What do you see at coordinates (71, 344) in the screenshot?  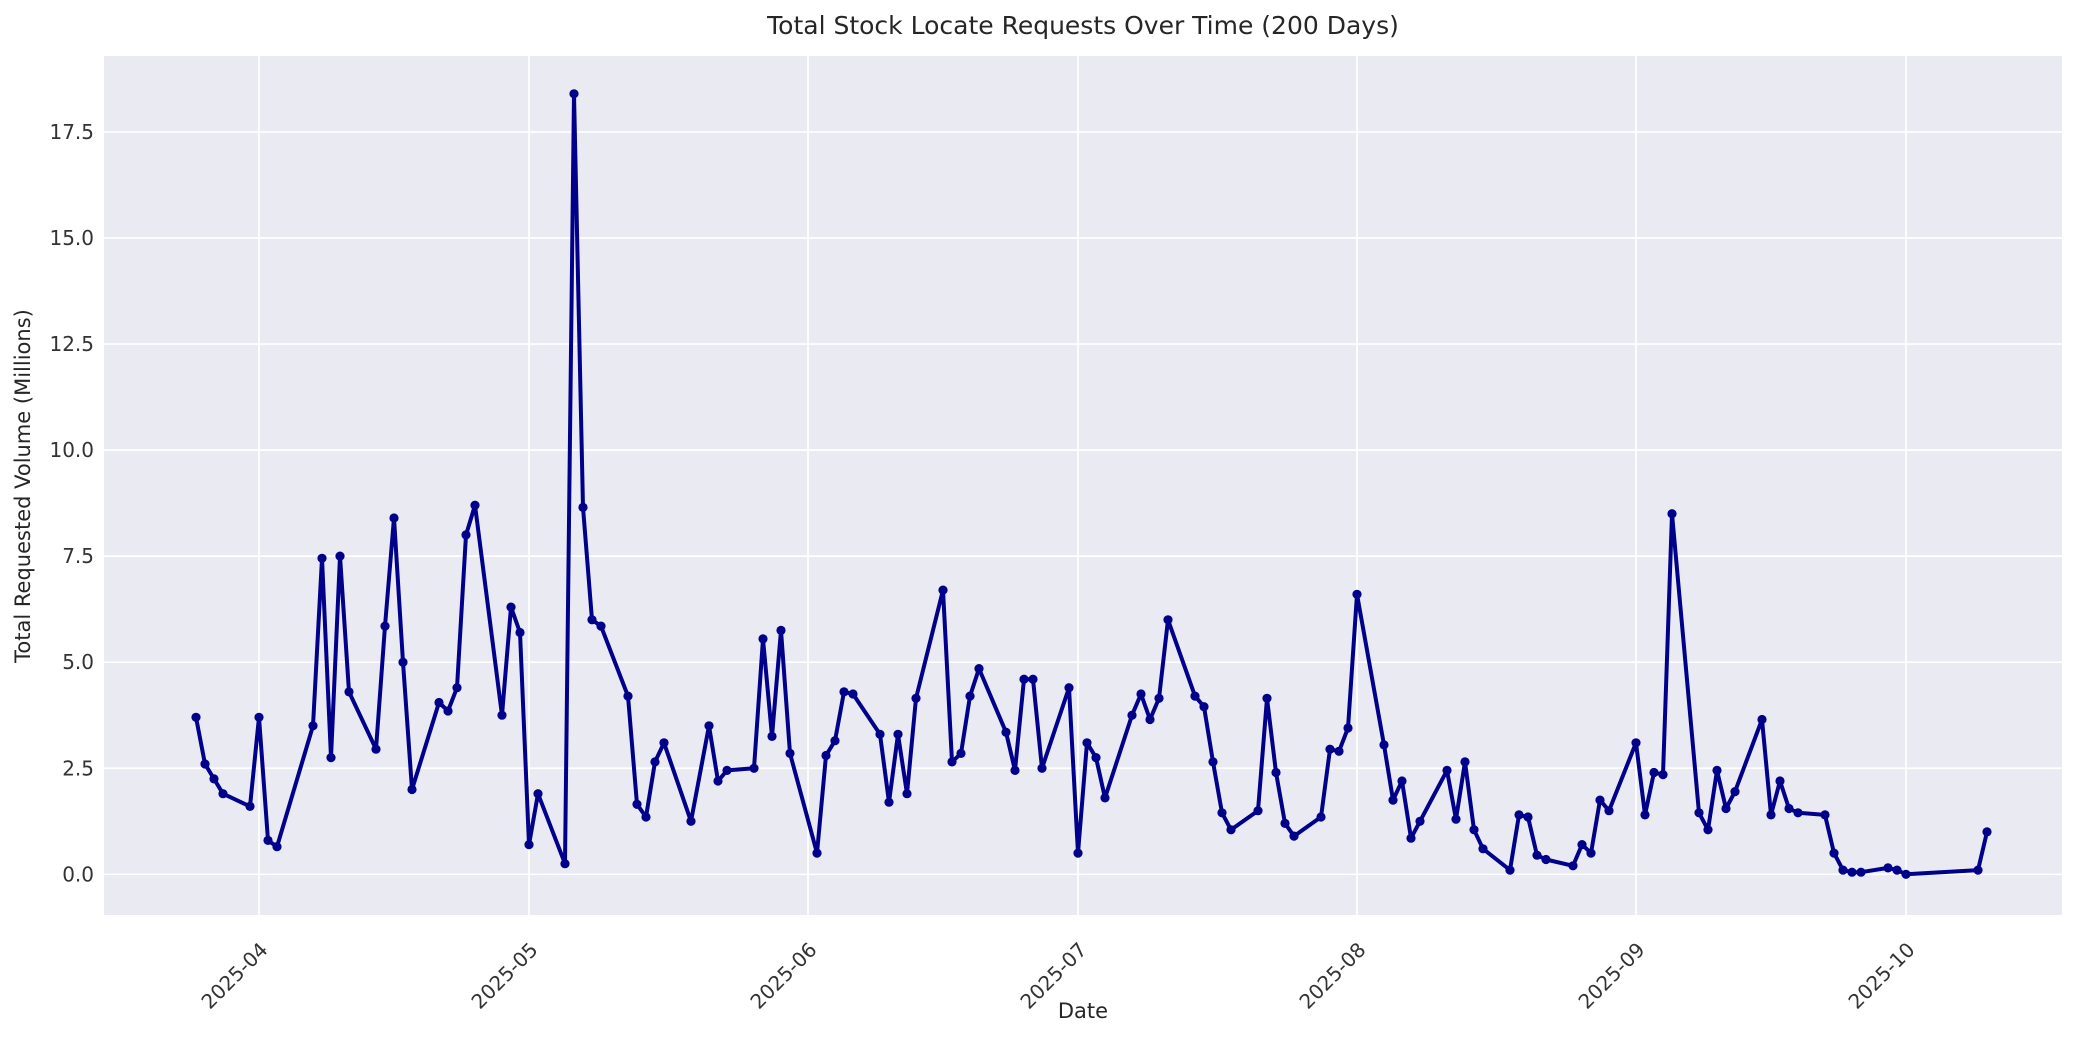 I see `y-tick-label: 12.5` at bounding box center [71, 344].